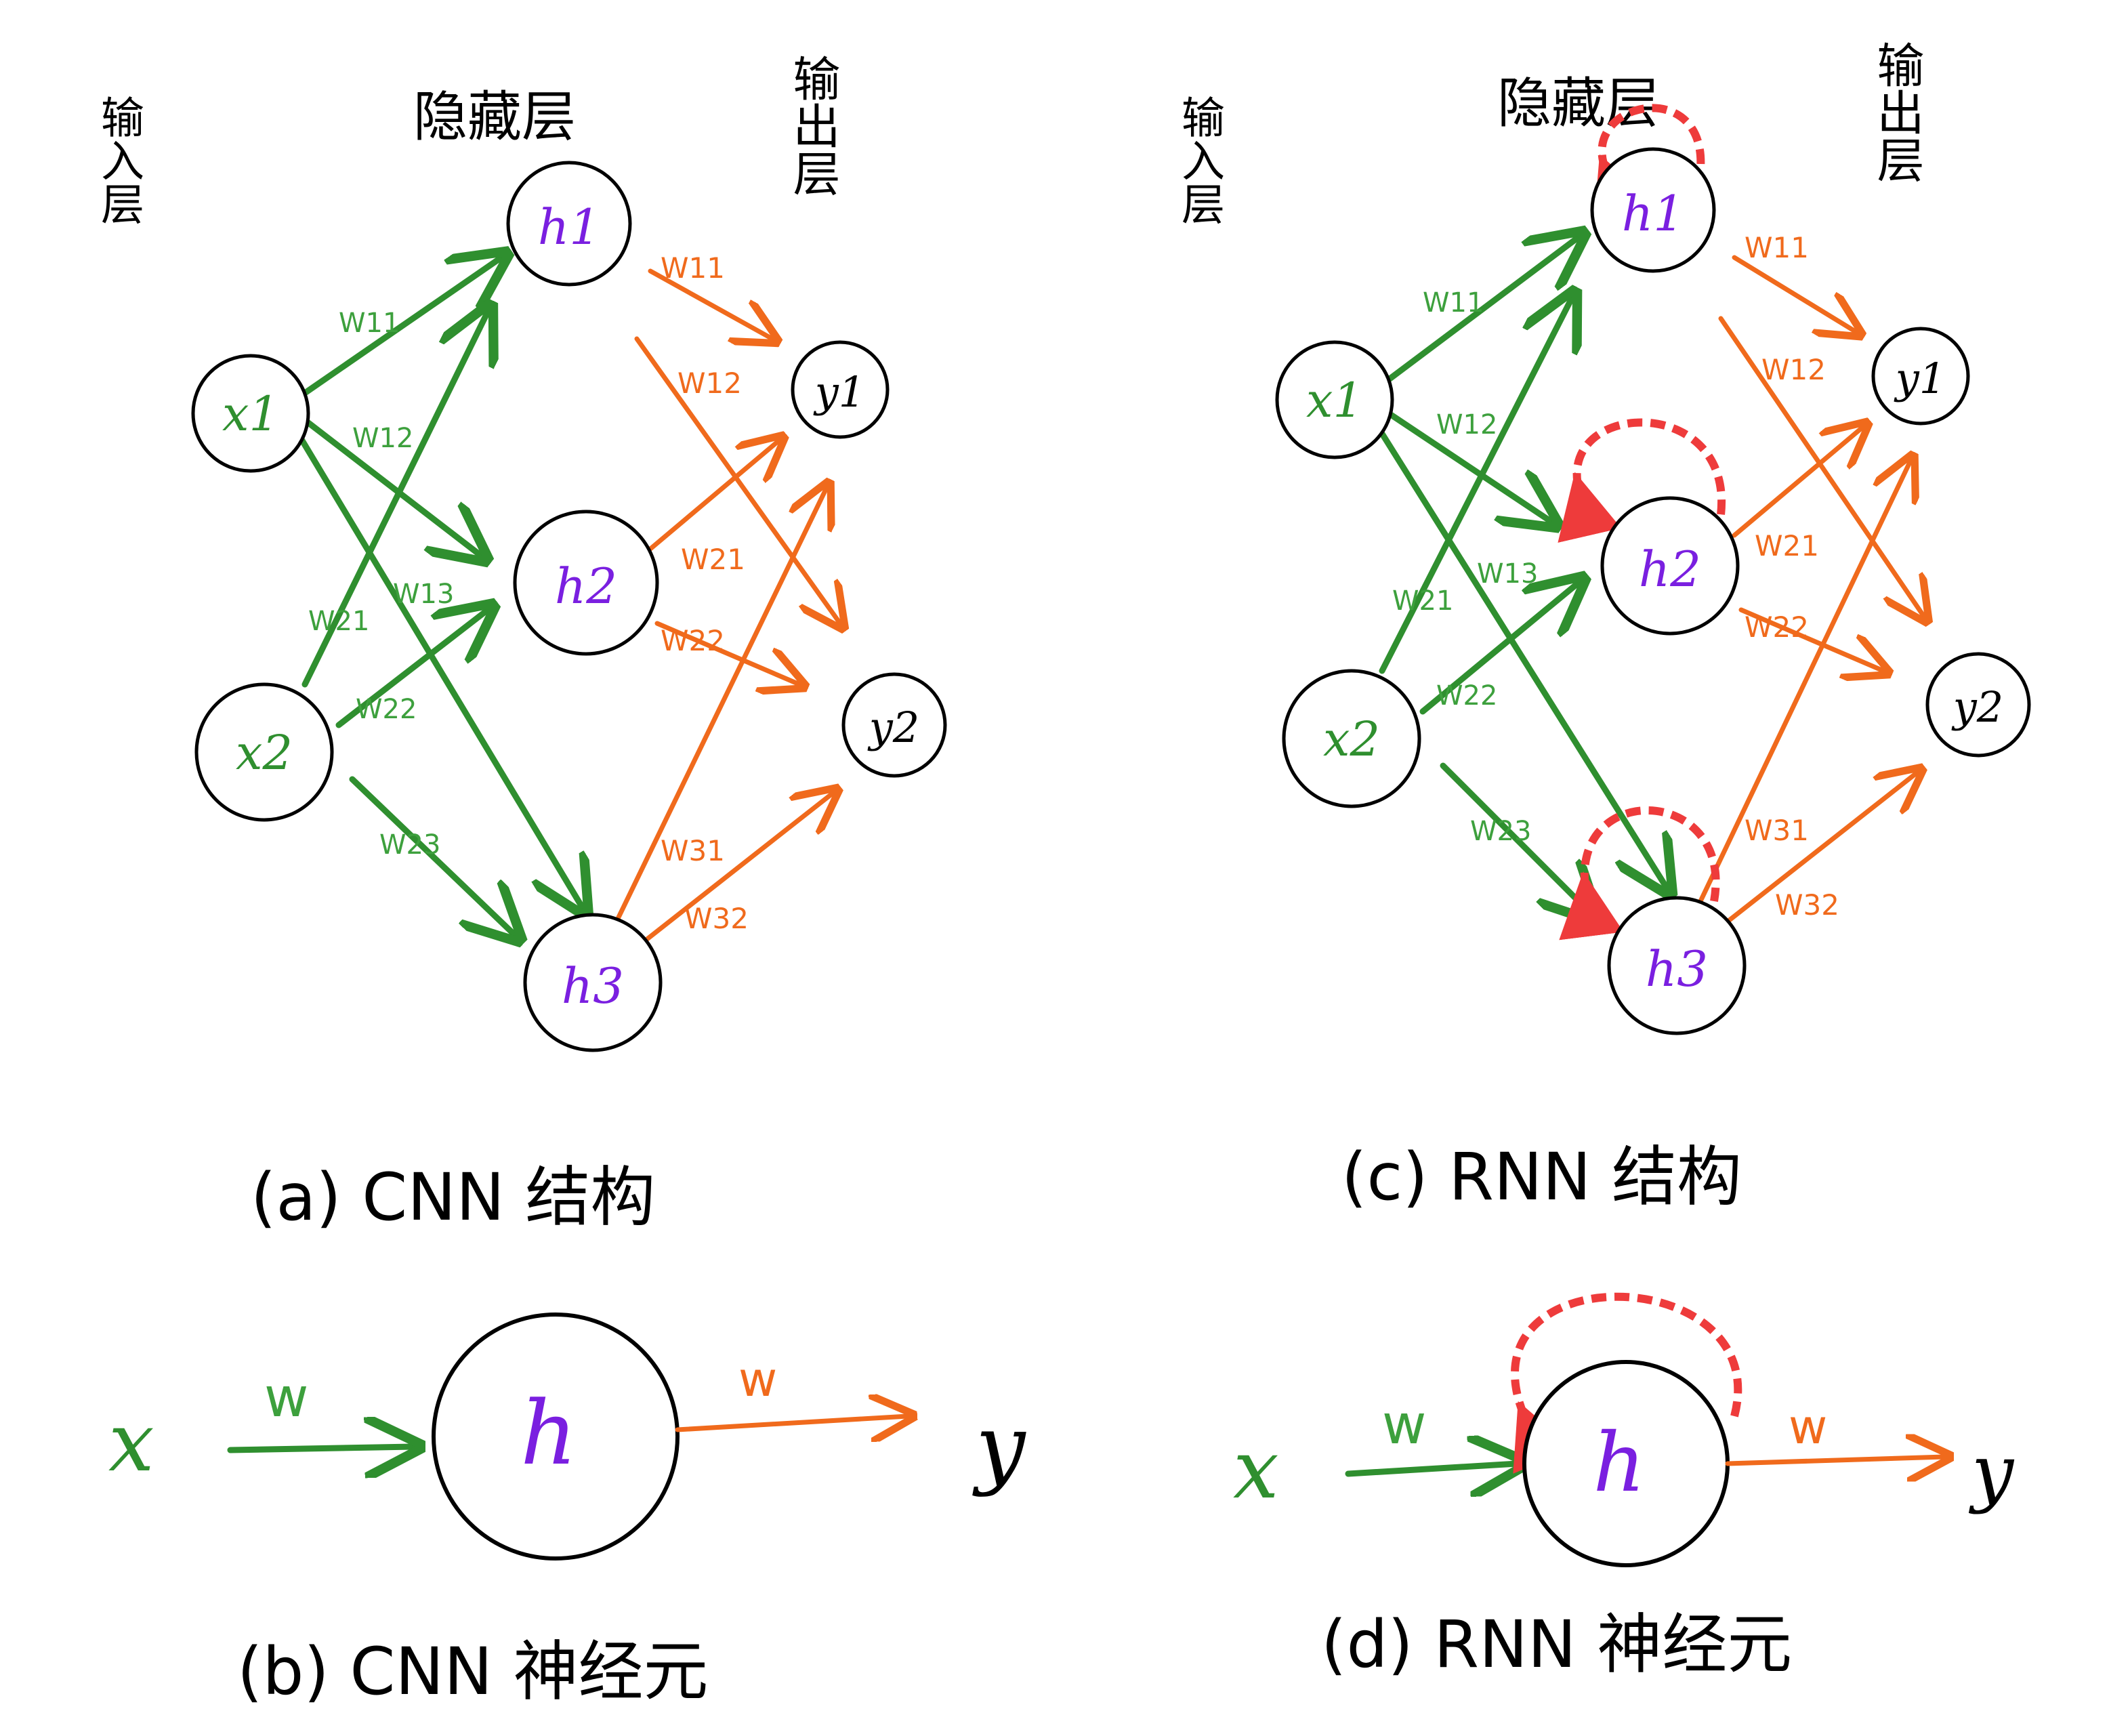 The width and height of the screenshot is (2109, 1736). I want to click on weight-label: W32, so click(1807, 905).